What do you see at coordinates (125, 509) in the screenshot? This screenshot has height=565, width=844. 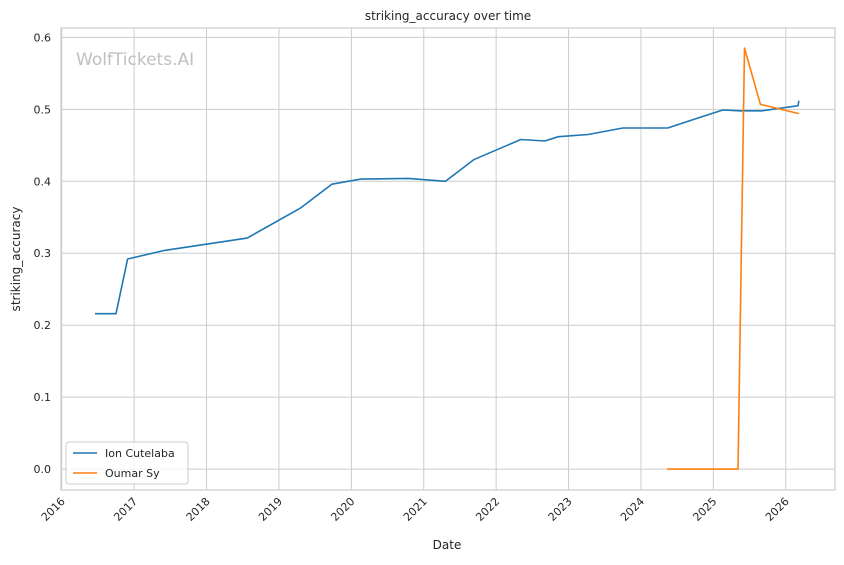 I see `x-tick-label: 2017` at bounding box center [125, 509].